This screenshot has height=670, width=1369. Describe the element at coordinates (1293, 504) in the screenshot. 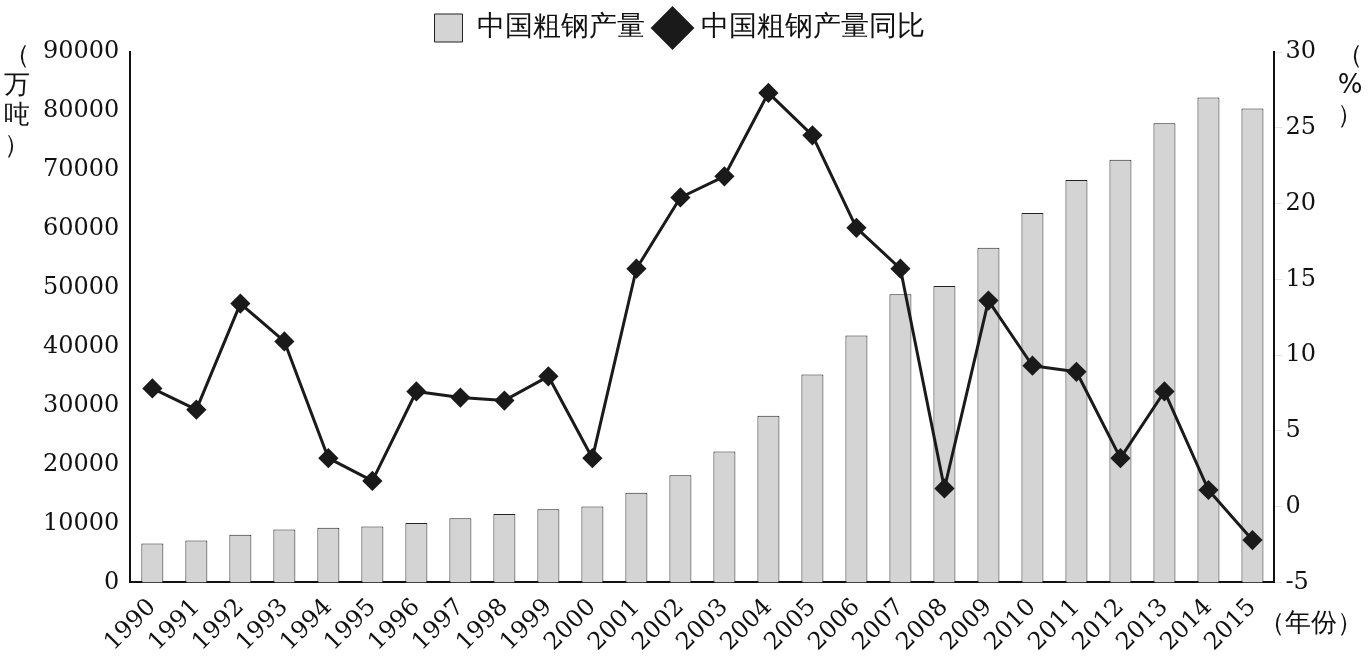

I see `y2-tick-label: 0` at that location.